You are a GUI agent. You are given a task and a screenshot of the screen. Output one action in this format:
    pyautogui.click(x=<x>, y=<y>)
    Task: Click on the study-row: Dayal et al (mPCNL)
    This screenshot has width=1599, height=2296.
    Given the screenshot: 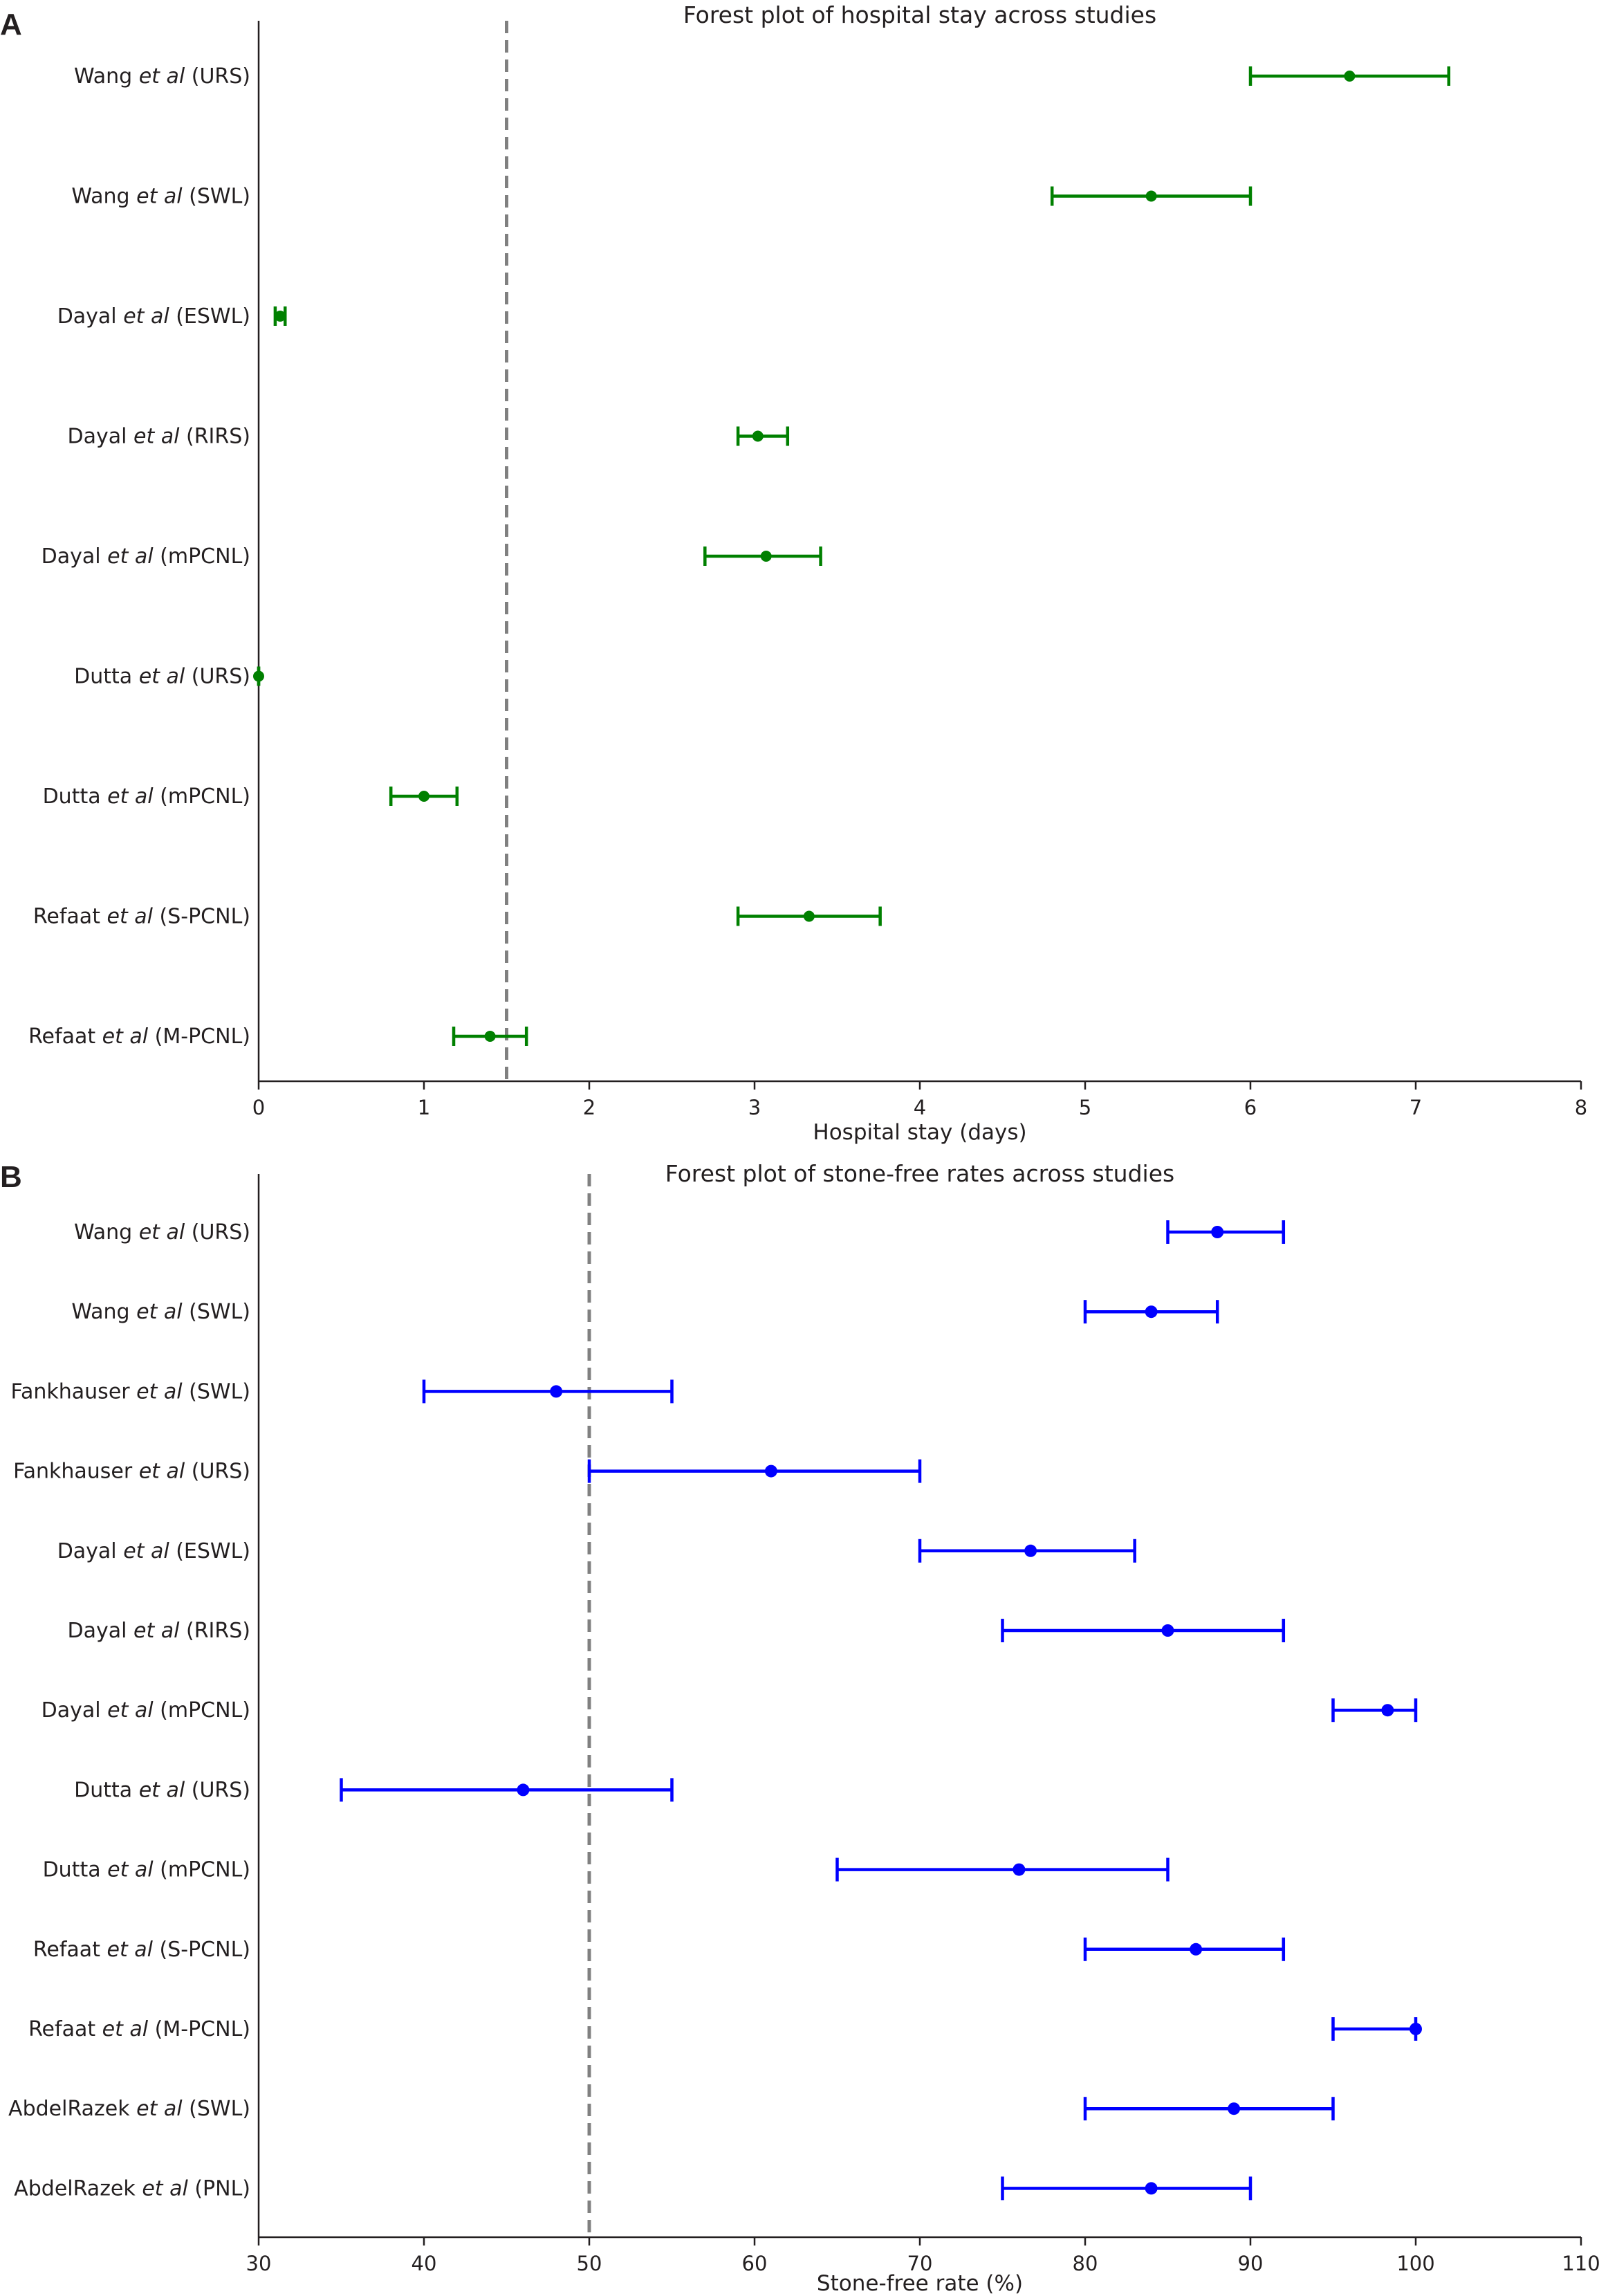 What is the action you would take?
    pyautogui.click(x=431, y=556)
    